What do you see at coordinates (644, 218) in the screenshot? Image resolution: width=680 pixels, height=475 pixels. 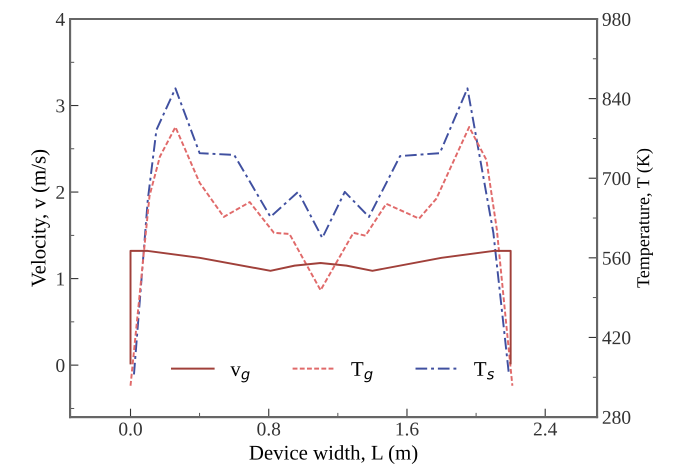 I see `y2-axis-title: Temperature, T (K)` at bounding box center [644, 218].